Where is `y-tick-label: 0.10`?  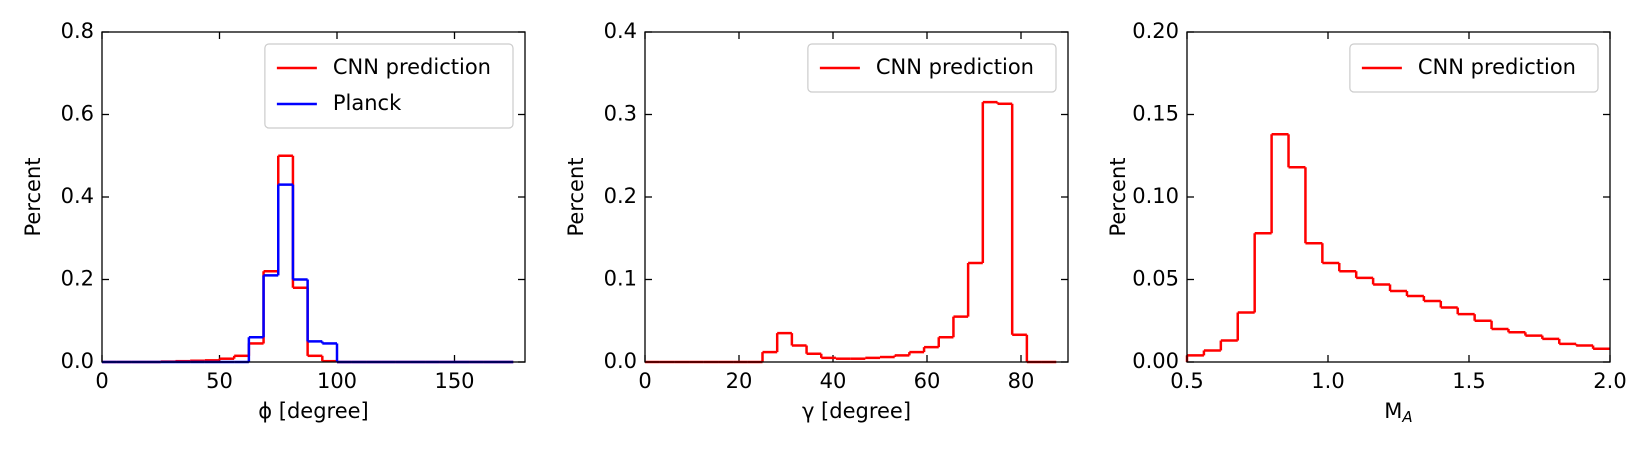 y-tick-label: 0.10 is located at coordinates (1155, 196).